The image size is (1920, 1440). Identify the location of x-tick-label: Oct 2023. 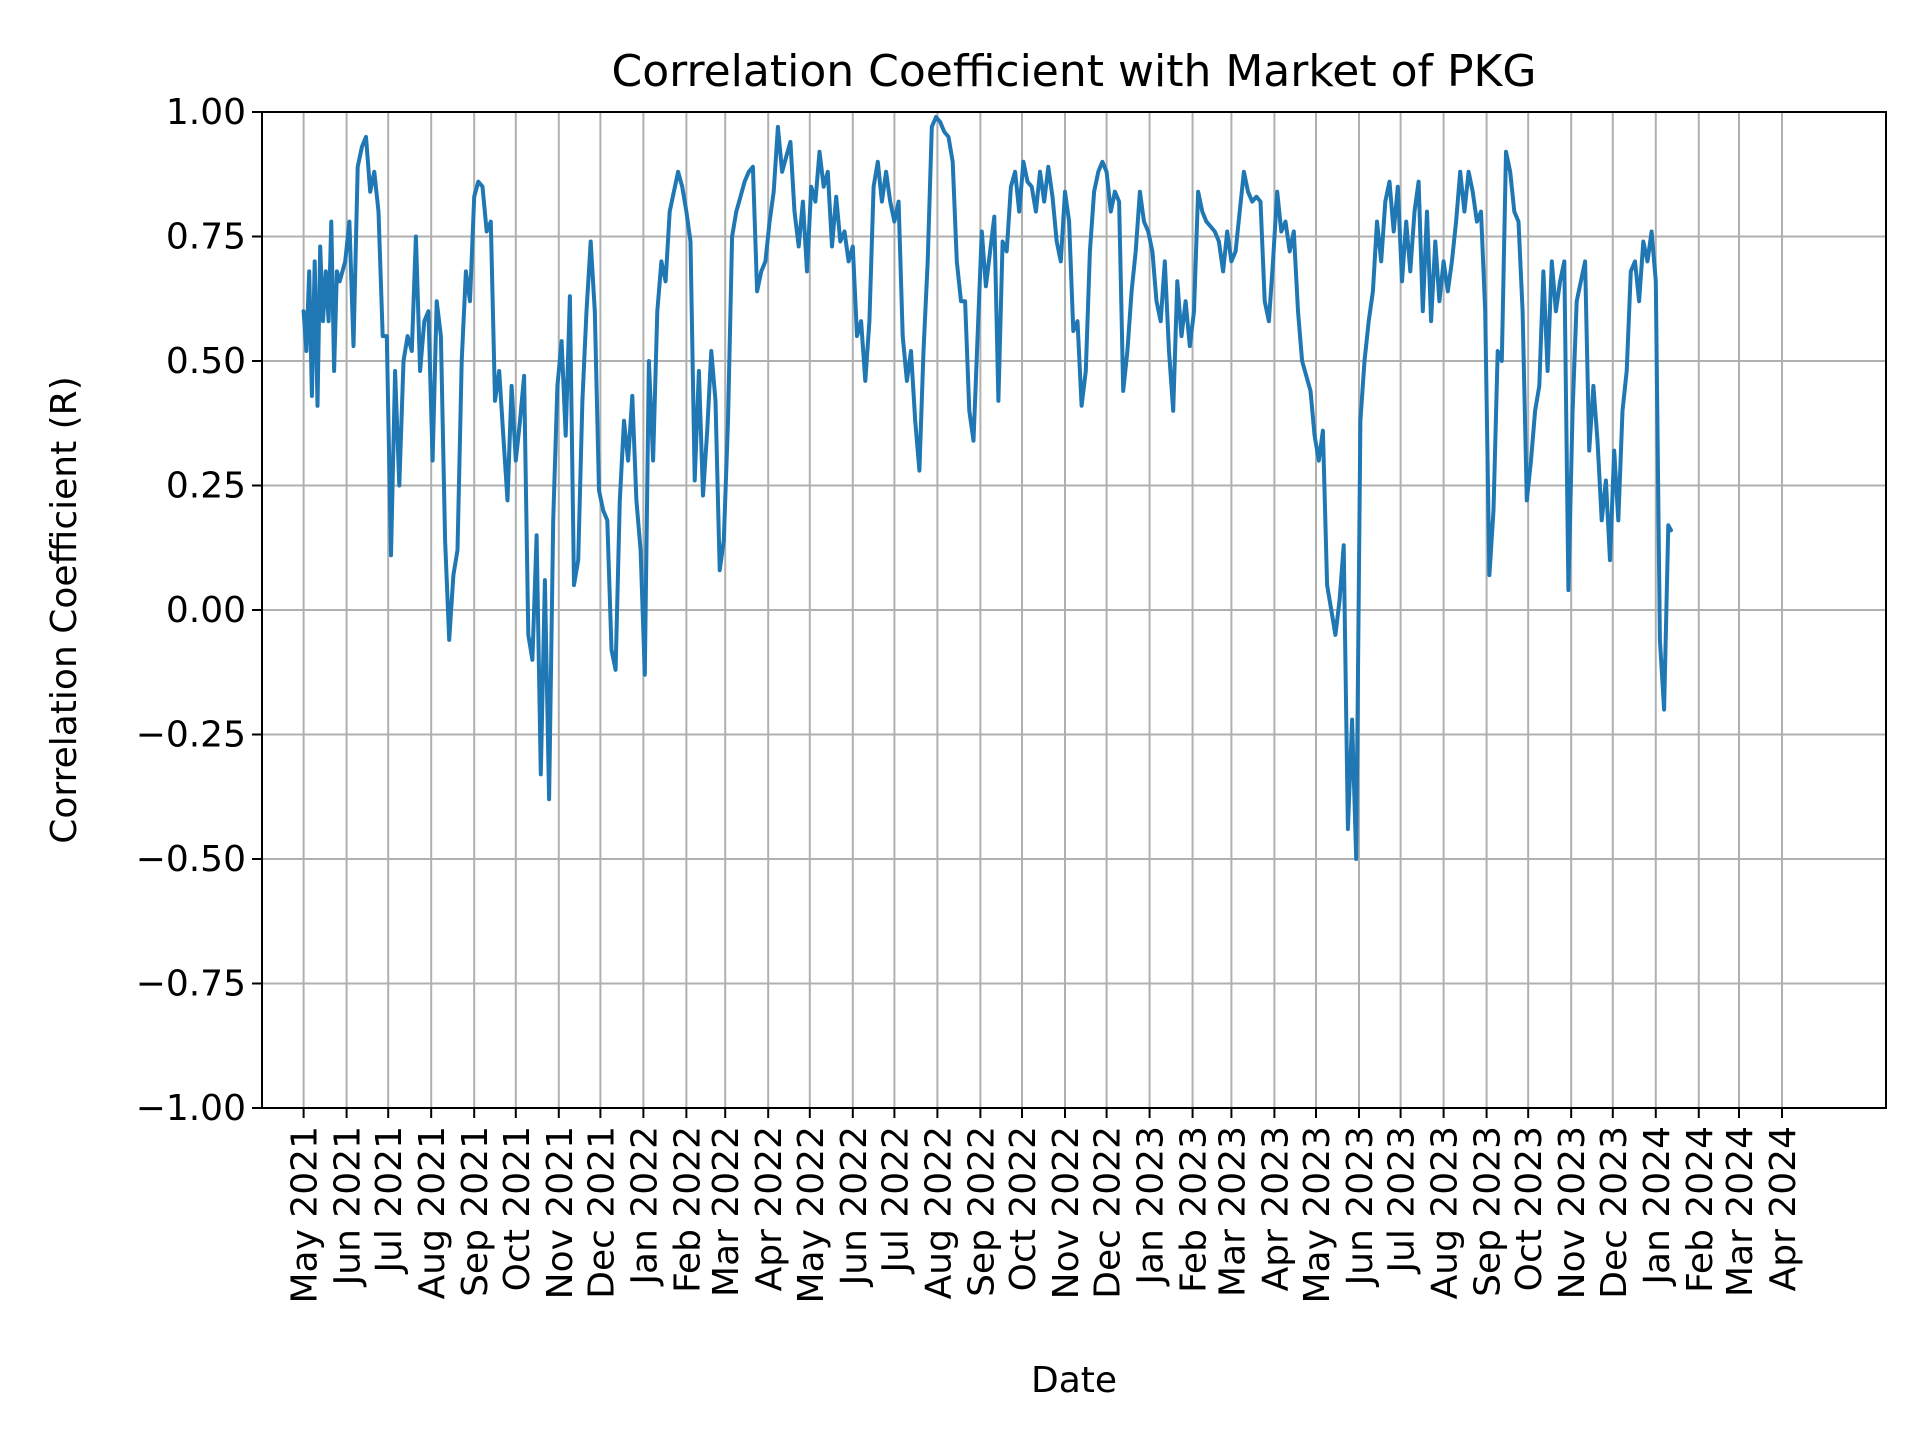
(1529, 1208).